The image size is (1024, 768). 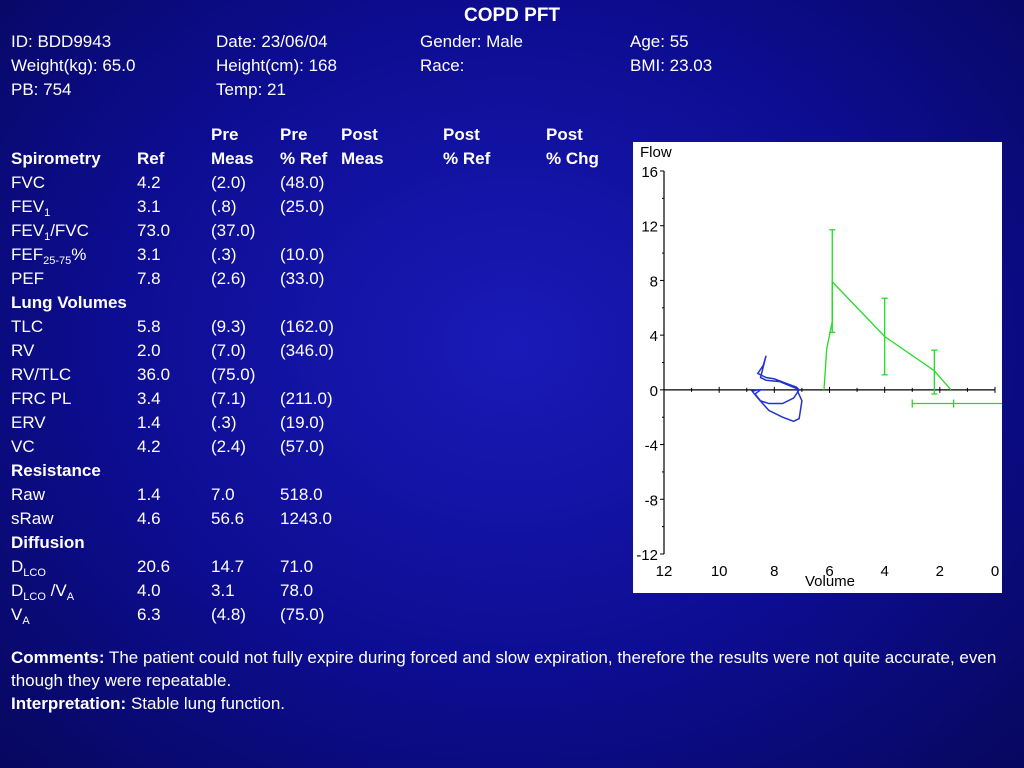 I want to click on section-resistance: Resistance, so click(x=56, y=470).